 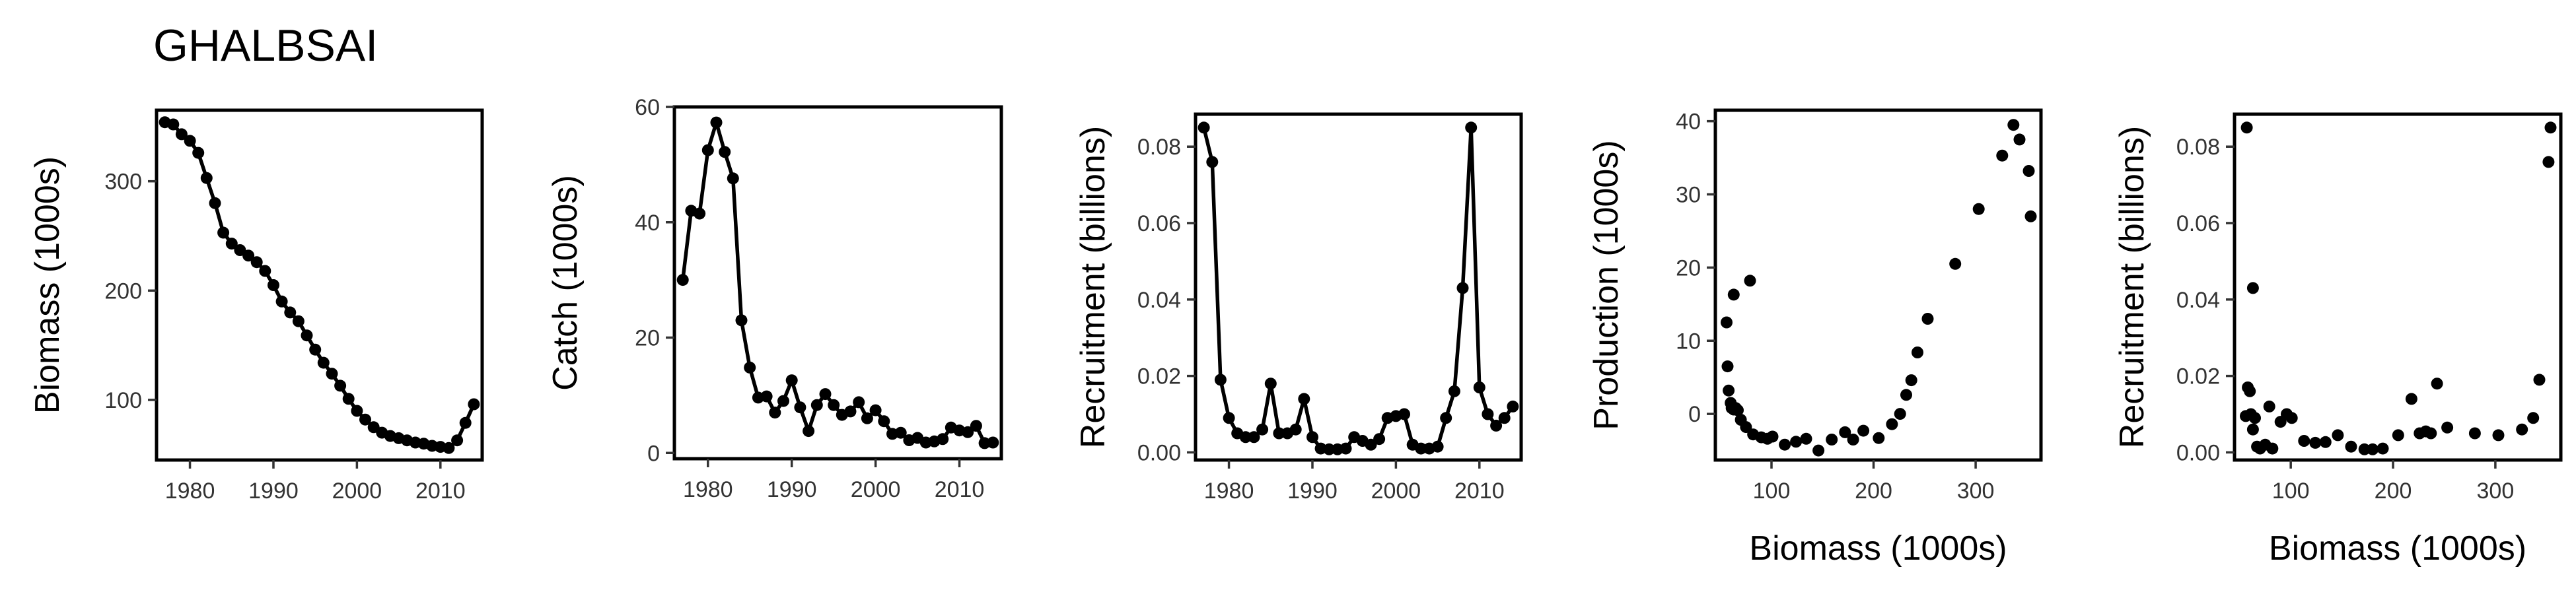 What do you see at coordinates (123, 400) in the screenshot?
I see `y-tick-label: 100` at bounding box center [123, 400].